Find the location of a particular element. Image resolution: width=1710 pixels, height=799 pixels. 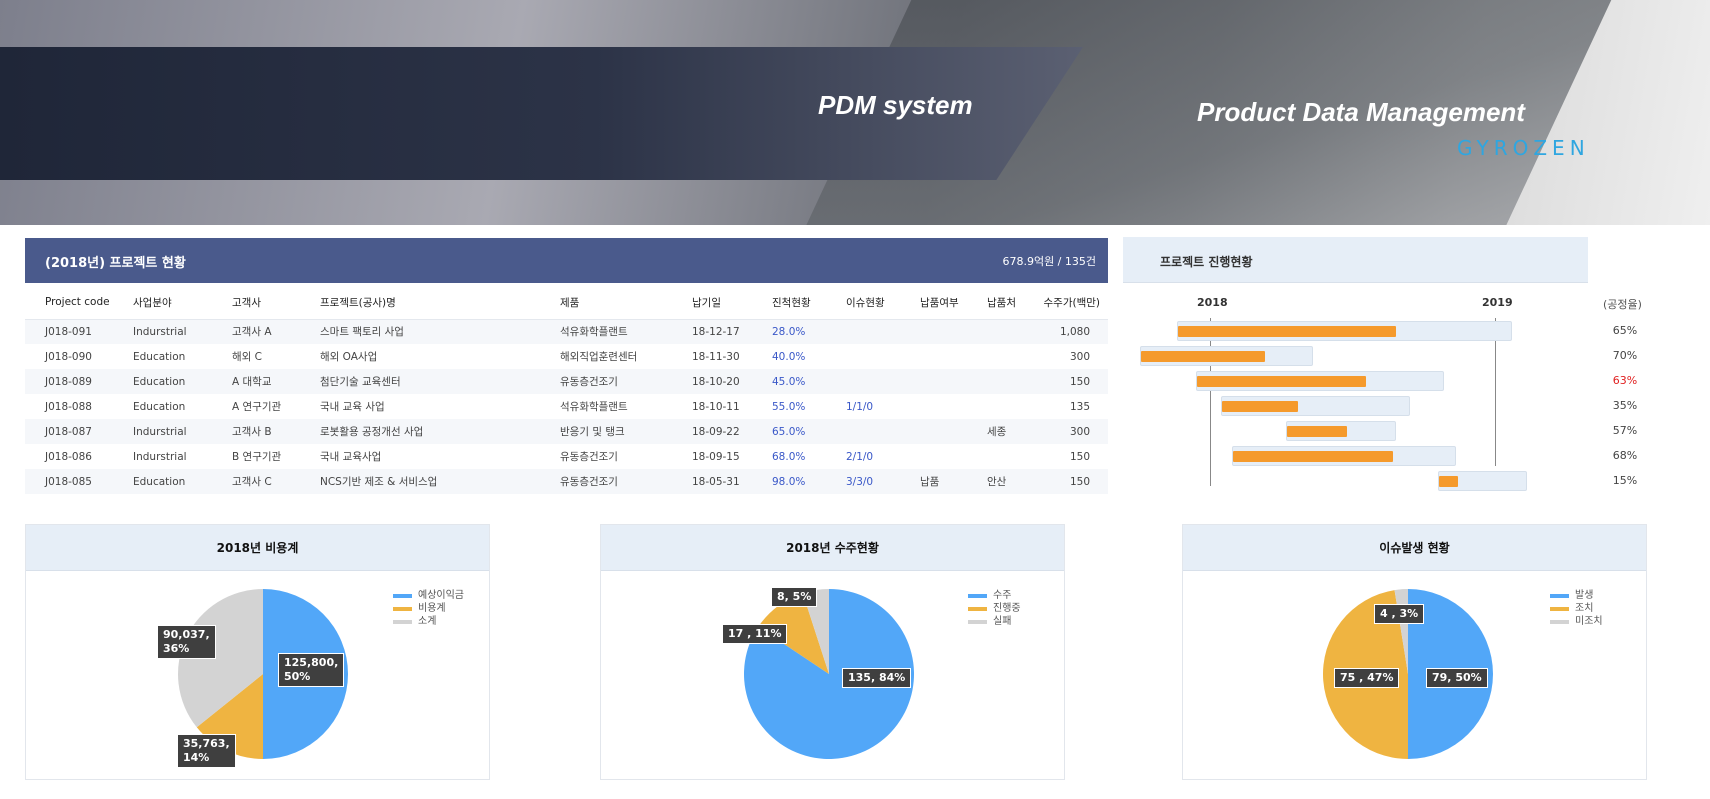

gyrozen-logo: GYROZEN is located at coordinates (1523, 148).